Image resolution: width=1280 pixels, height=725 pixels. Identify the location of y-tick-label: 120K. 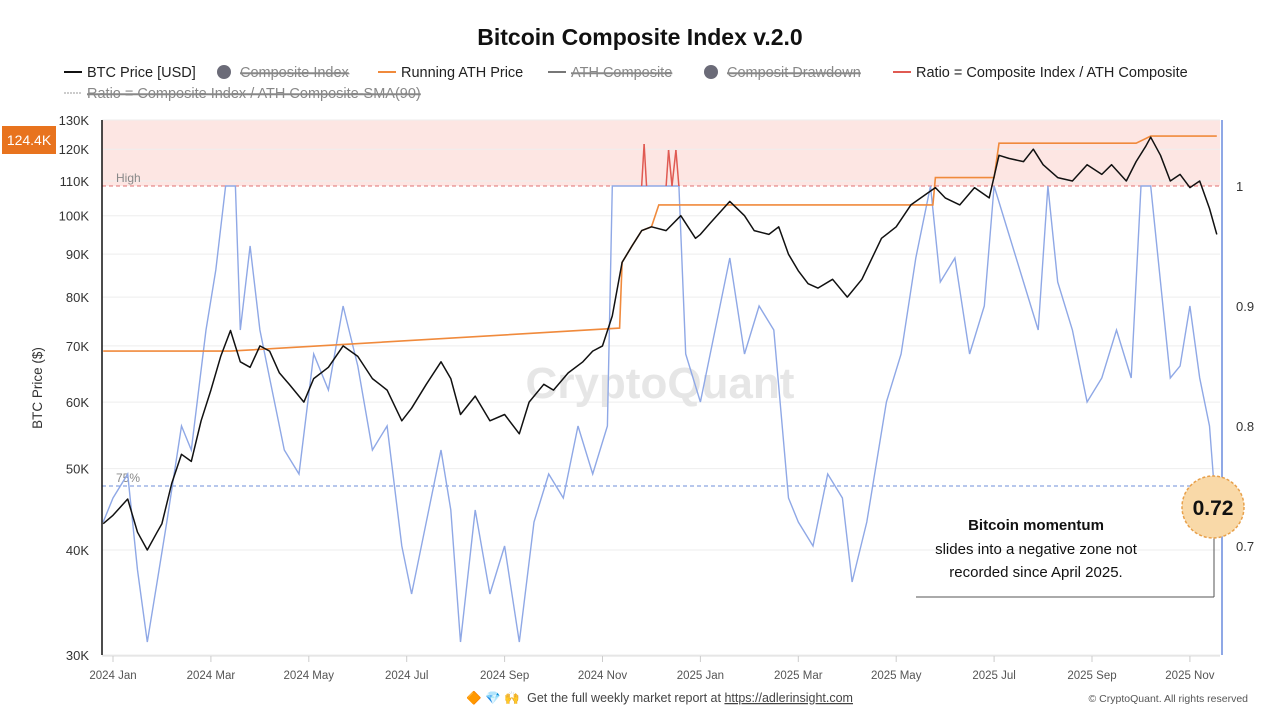
(74, 149).